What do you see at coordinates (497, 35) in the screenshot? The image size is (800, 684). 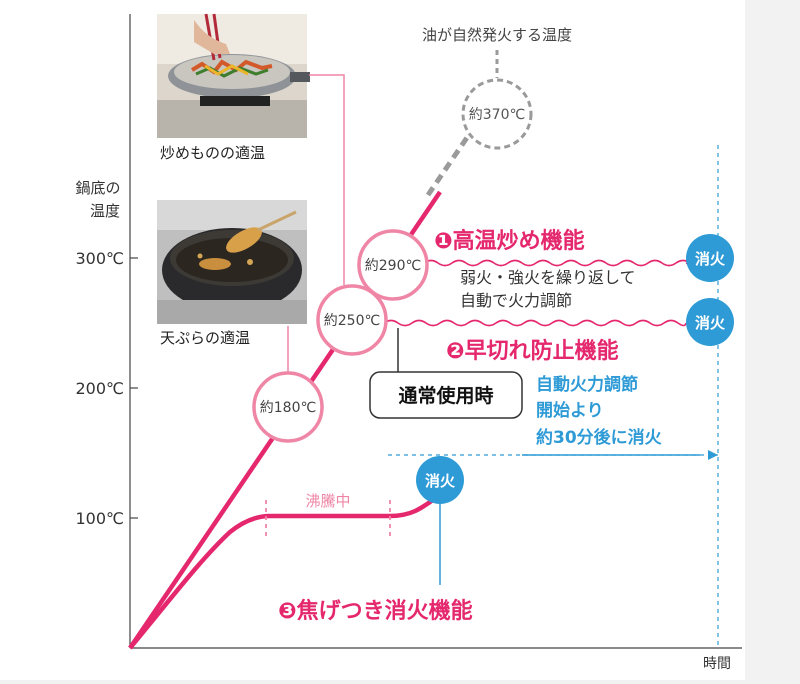 I see `ignition-label: 油が自然発火する温度` at bounding box center [497, 35].